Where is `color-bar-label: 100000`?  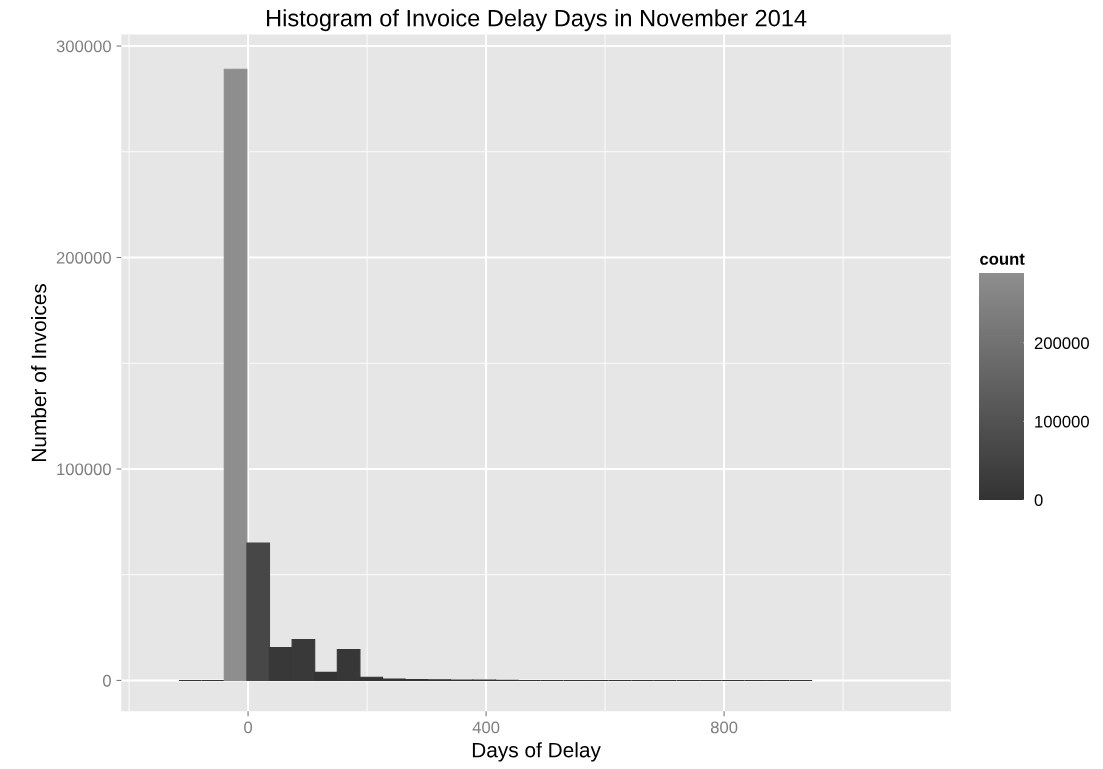
color-bar-label: 100000 is located at coordinates (1062, 421).